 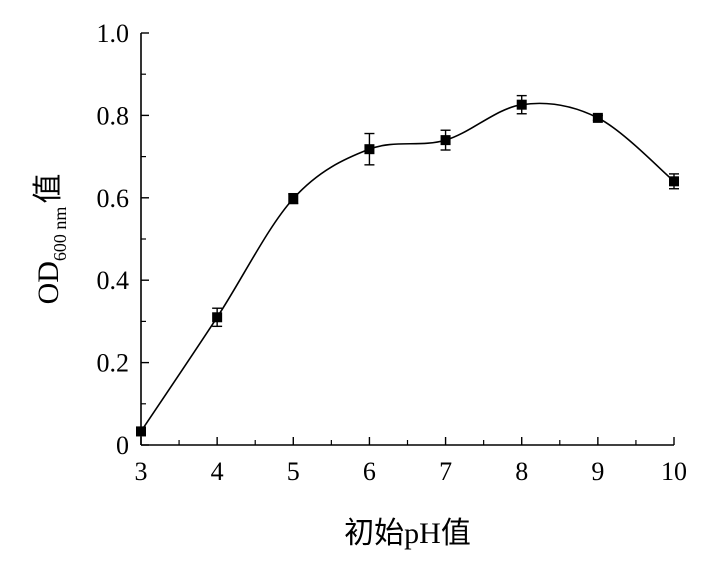 What do you see at coordinates (48, 189) in the screenshot?
I see `y-axis-title-suffix: 值` at bounding box center [48, 189].